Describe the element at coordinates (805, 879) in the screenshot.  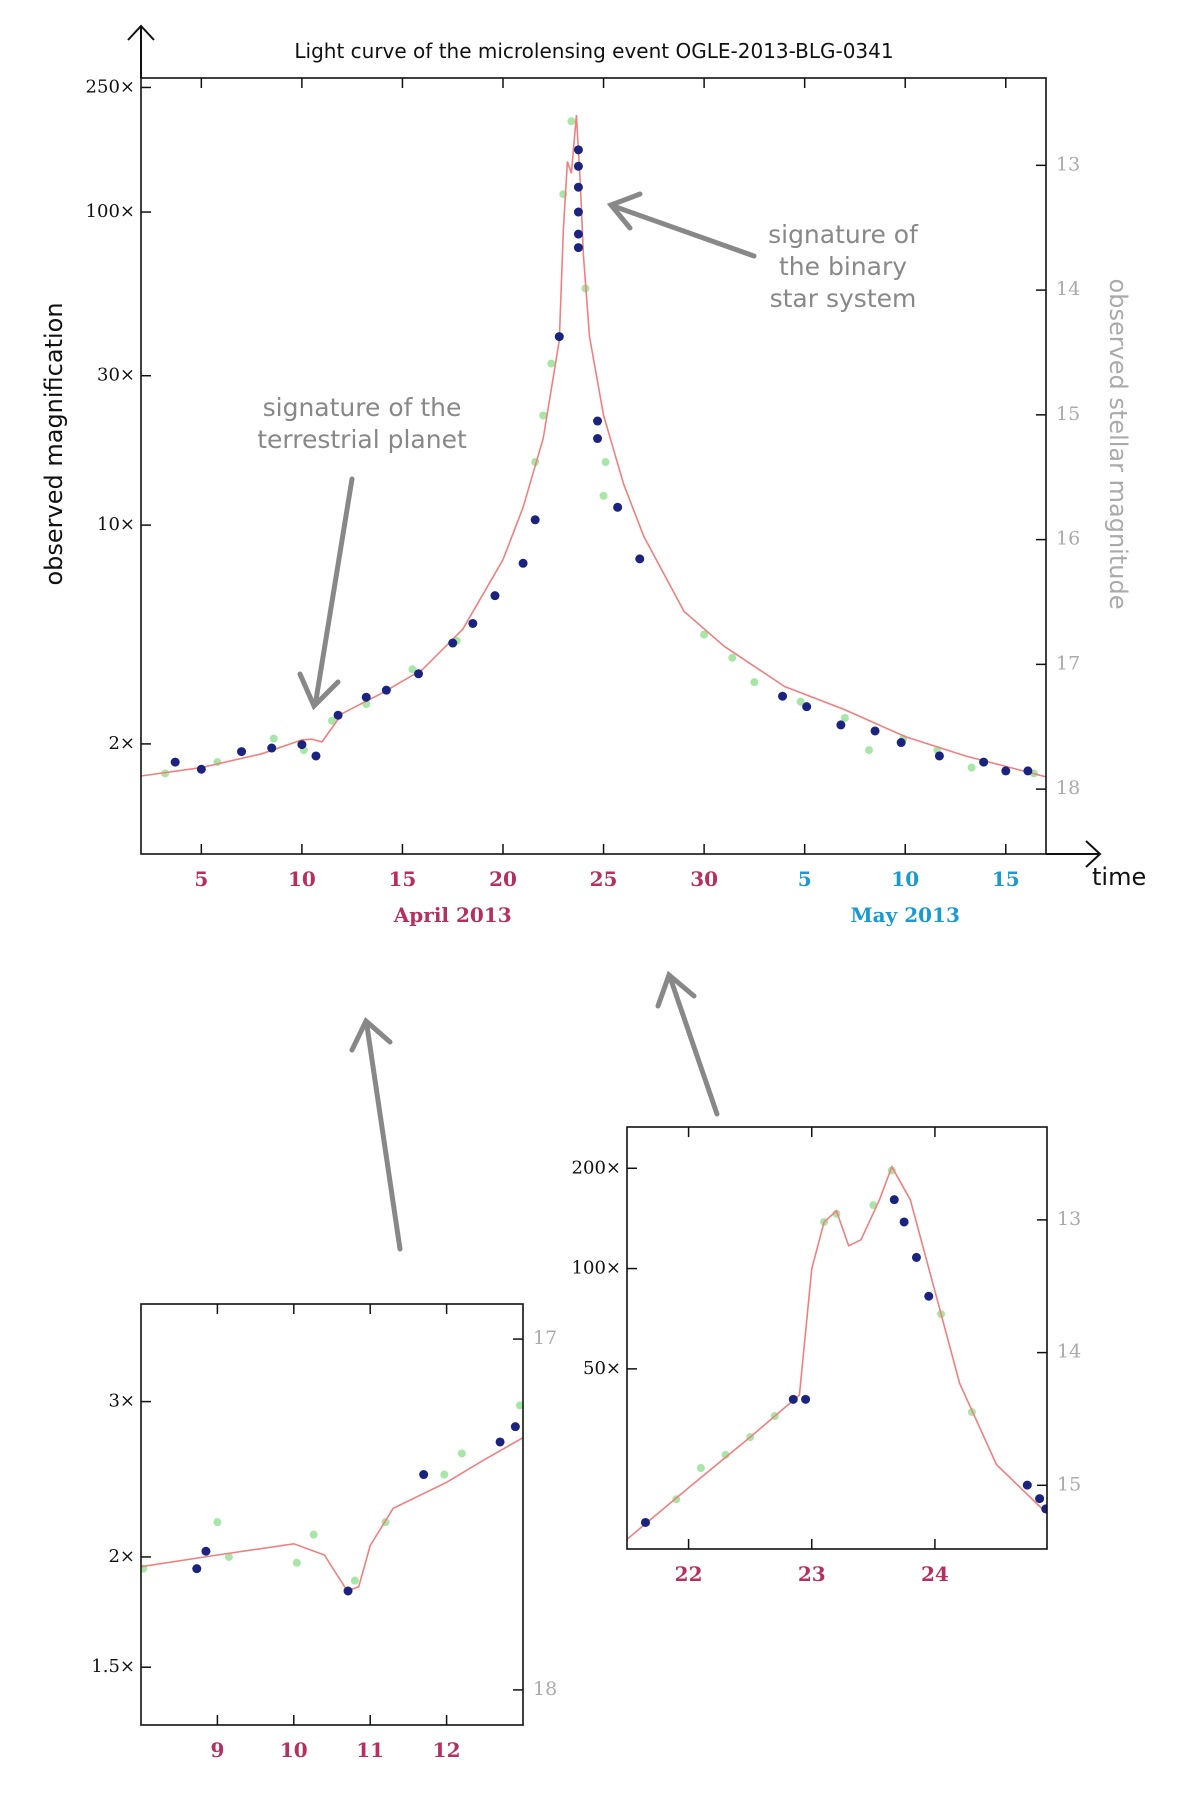
I see `x-tick-label: 5` at that location.